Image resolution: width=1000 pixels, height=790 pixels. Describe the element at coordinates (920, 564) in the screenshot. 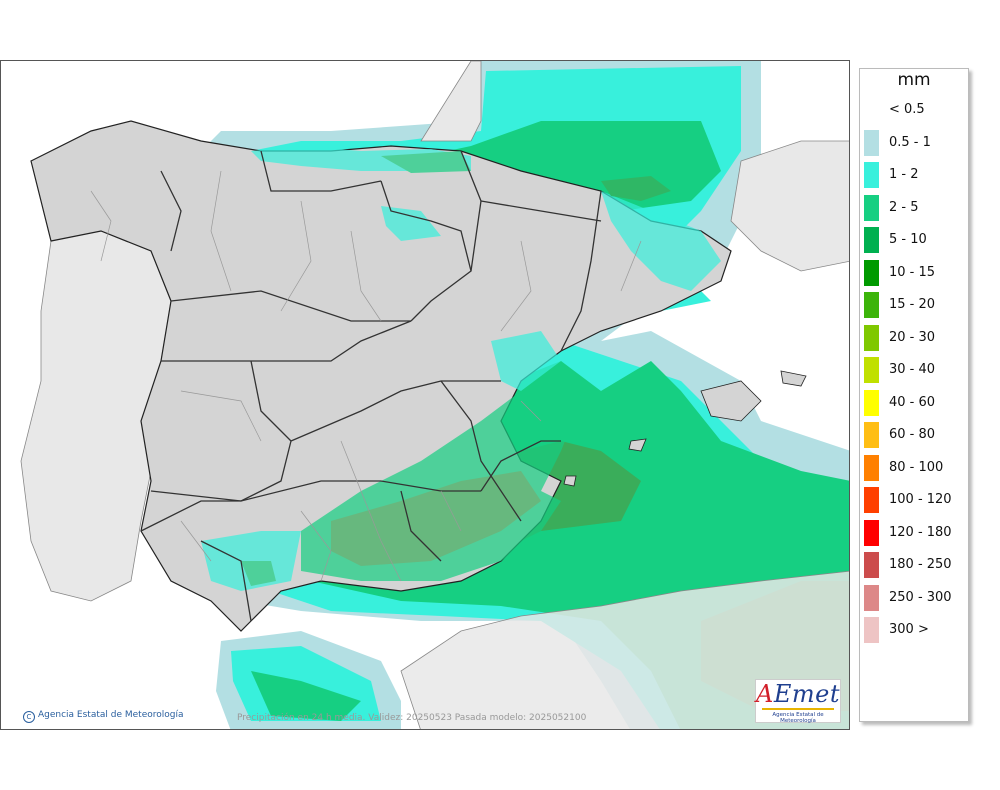

I see `legend-label: 180 - 250` at that location.